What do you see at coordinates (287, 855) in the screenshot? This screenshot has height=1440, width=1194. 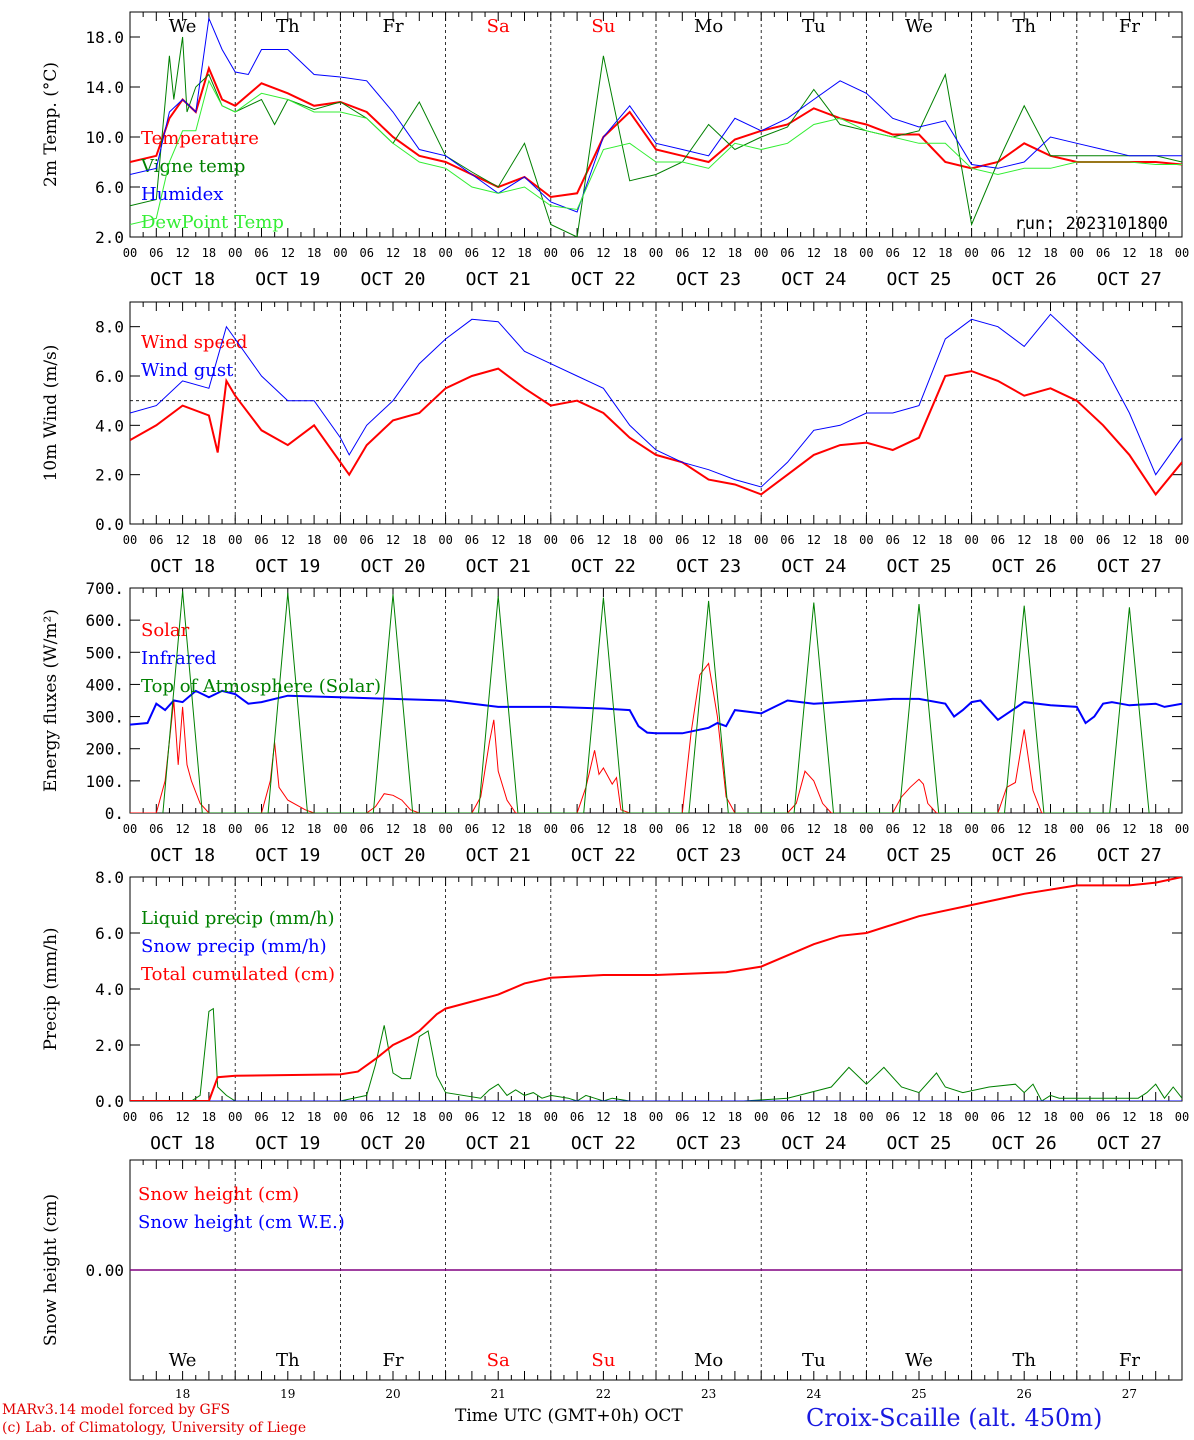 I see `date-label: OCT 19` at bounding box center [287, 855].